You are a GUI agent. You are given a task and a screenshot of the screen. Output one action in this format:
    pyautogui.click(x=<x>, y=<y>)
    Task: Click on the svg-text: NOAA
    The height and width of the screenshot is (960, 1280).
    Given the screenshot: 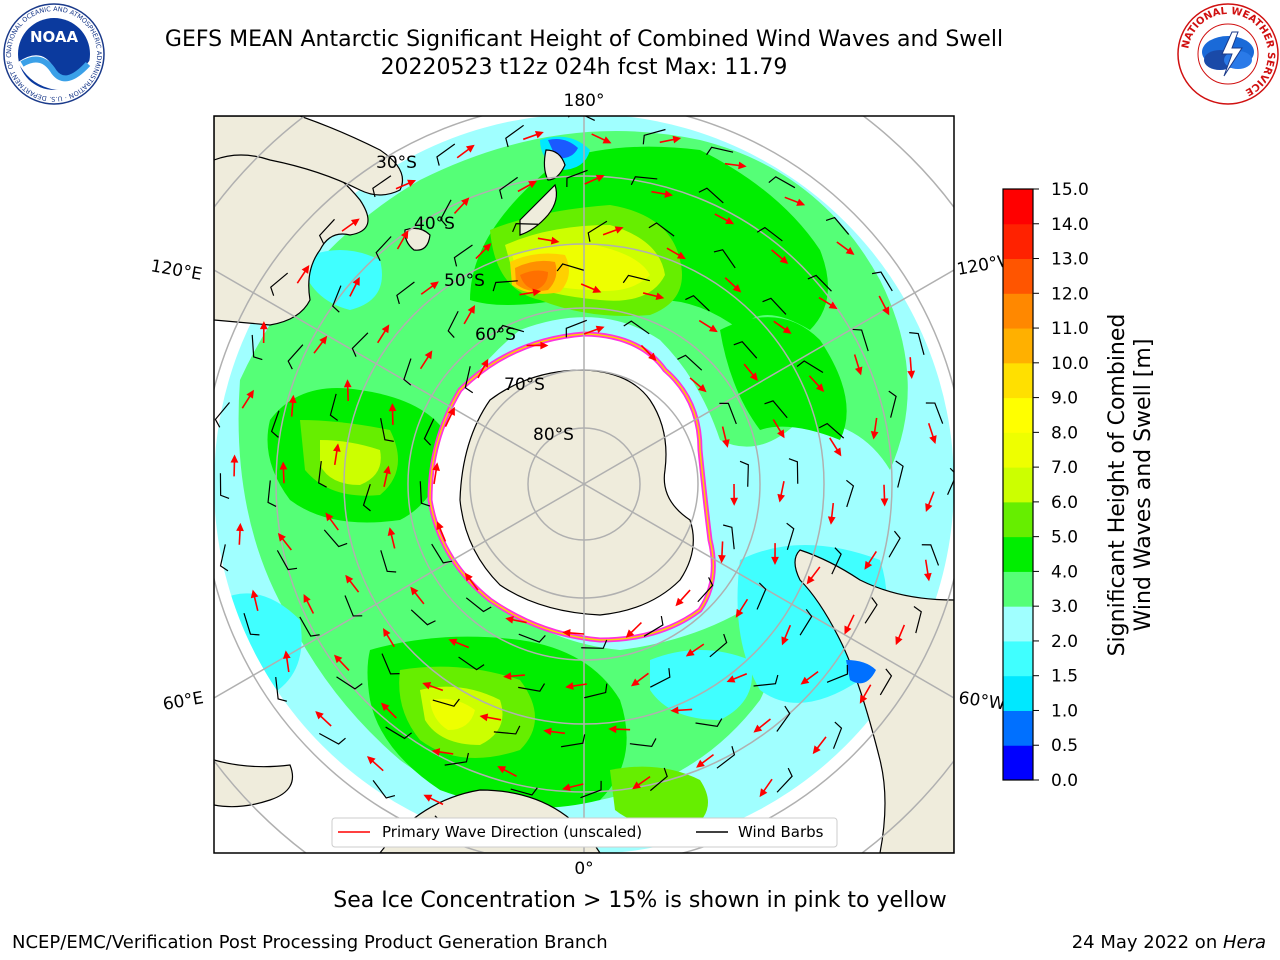 What is the action you would take?
    pyautogui.click(x=54, y=37)
    